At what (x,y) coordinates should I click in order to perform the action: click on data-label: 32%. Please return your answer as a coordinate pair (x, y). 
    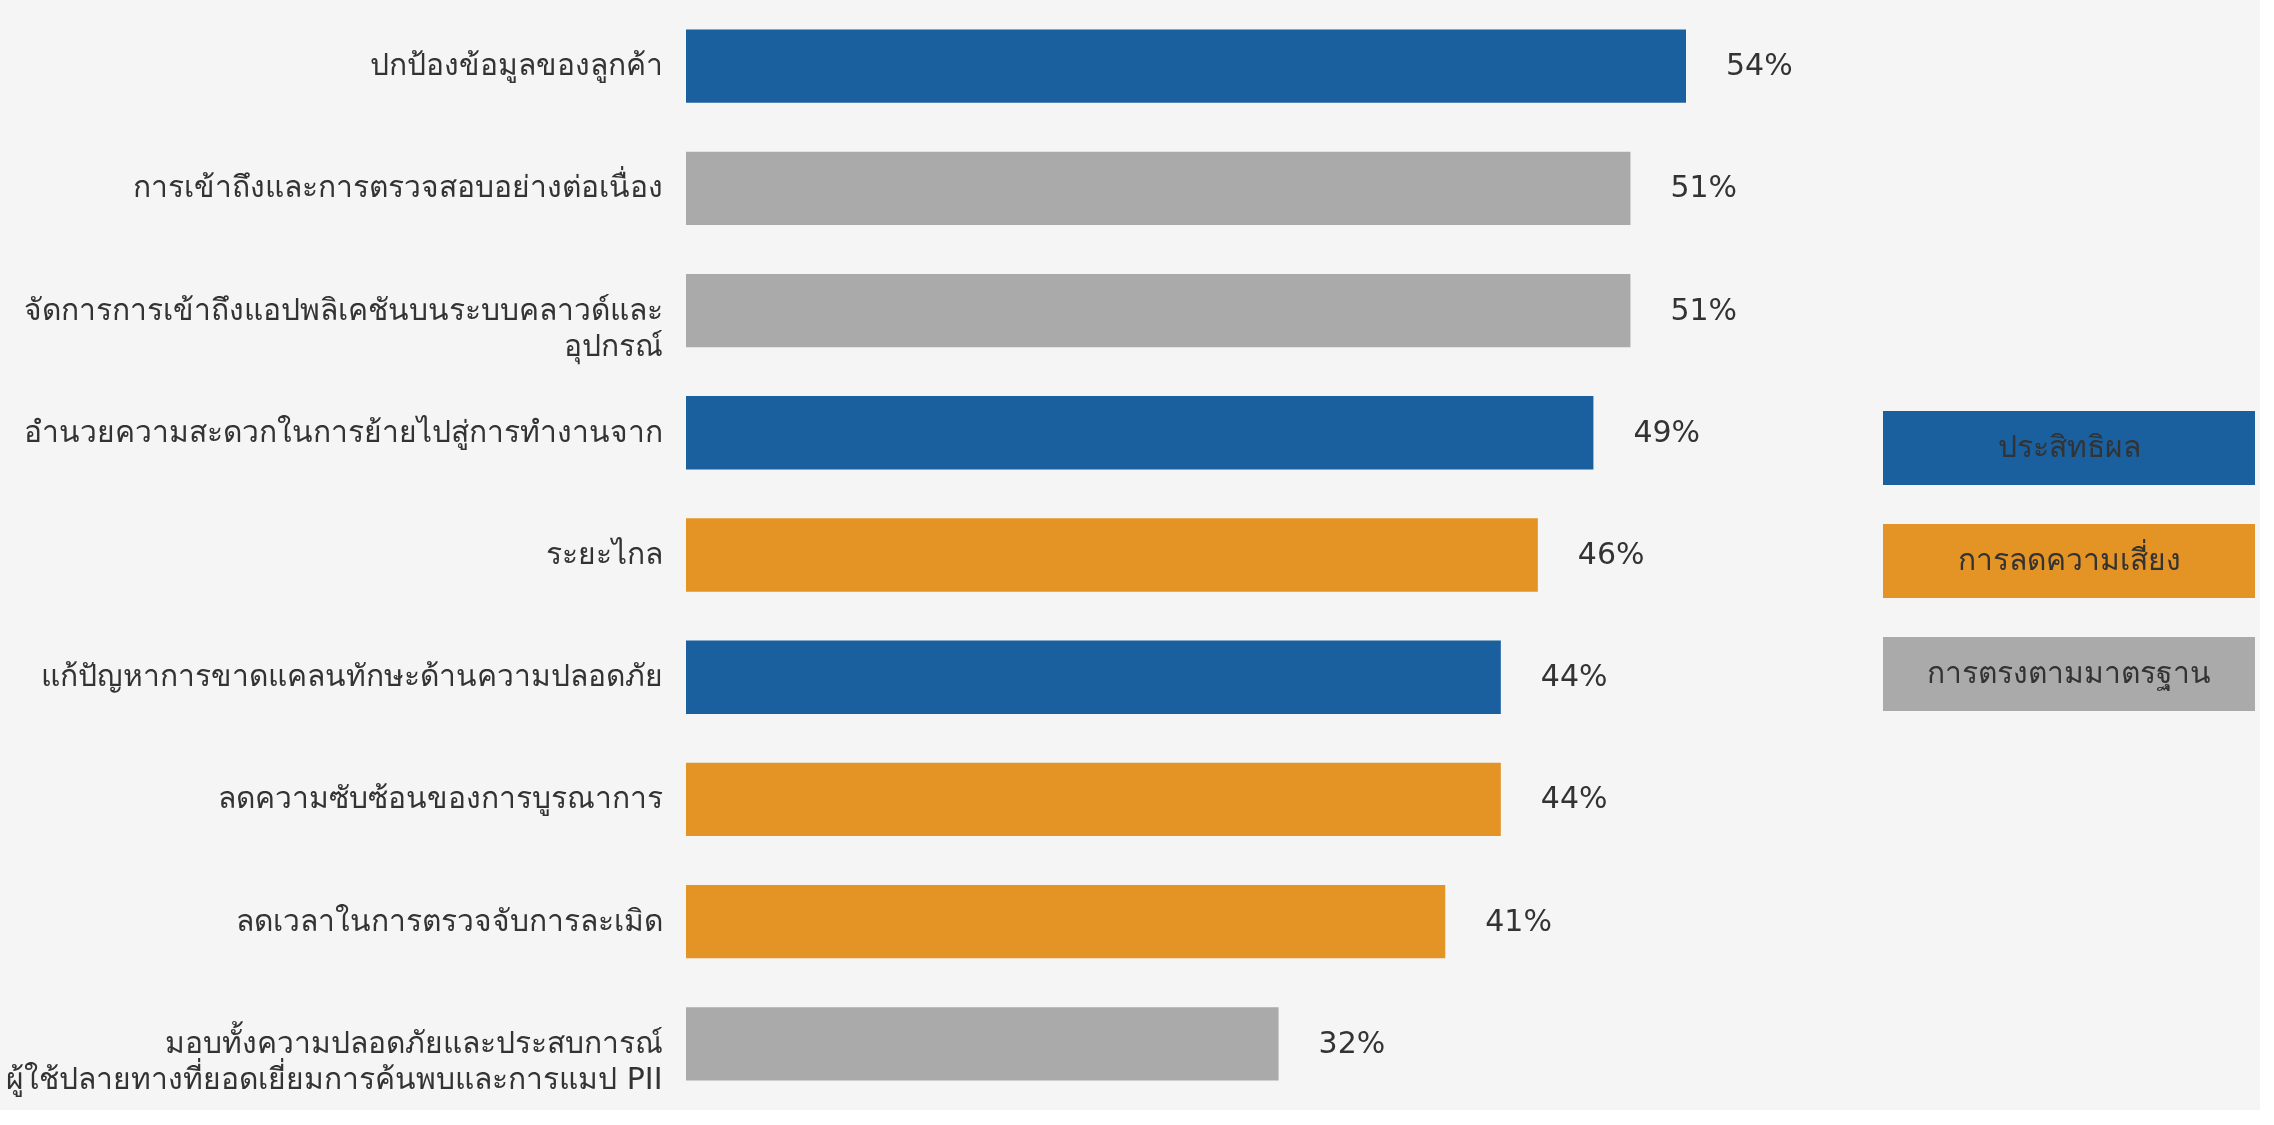
    Looking at the image, I should click on (1352, 1042).